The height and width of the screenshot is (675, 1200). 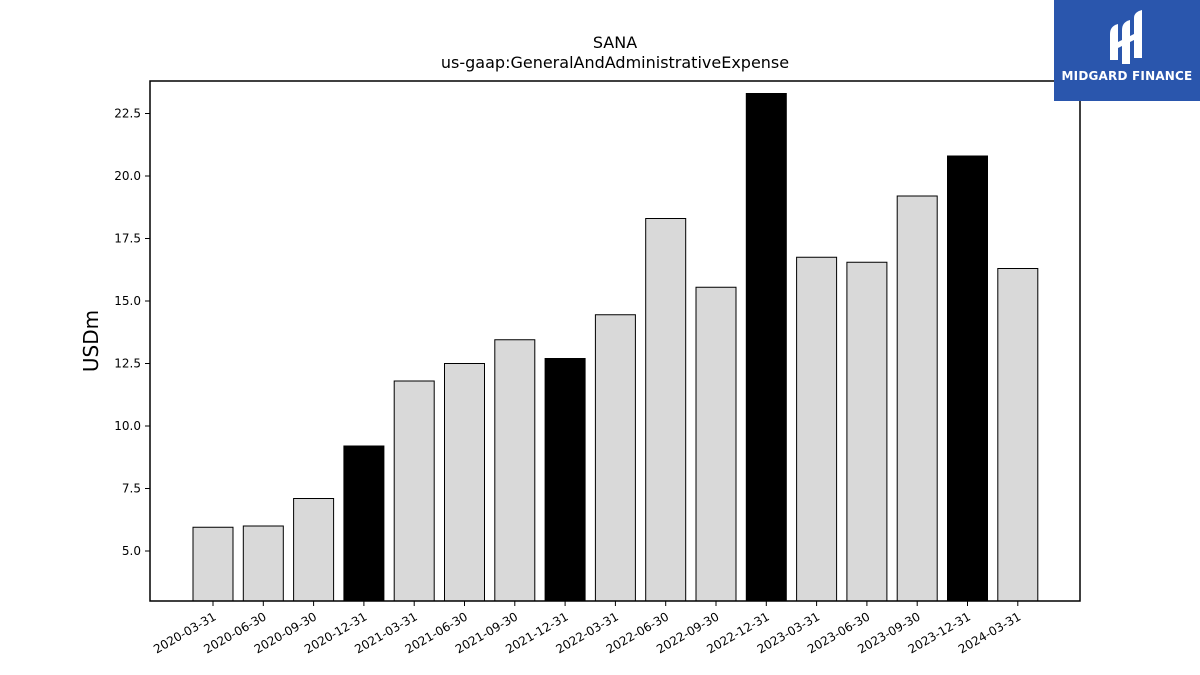 What do you see at coordinates (131, 489) in the screenshot?
I see `y-tick-label: 7.5` at bounding box center [131, 489].